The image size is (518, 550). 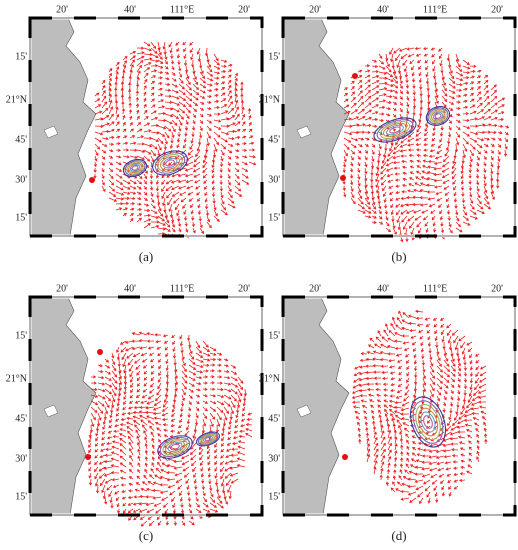 I want to click on panel-caption: (a), so click(x=146, y=256).